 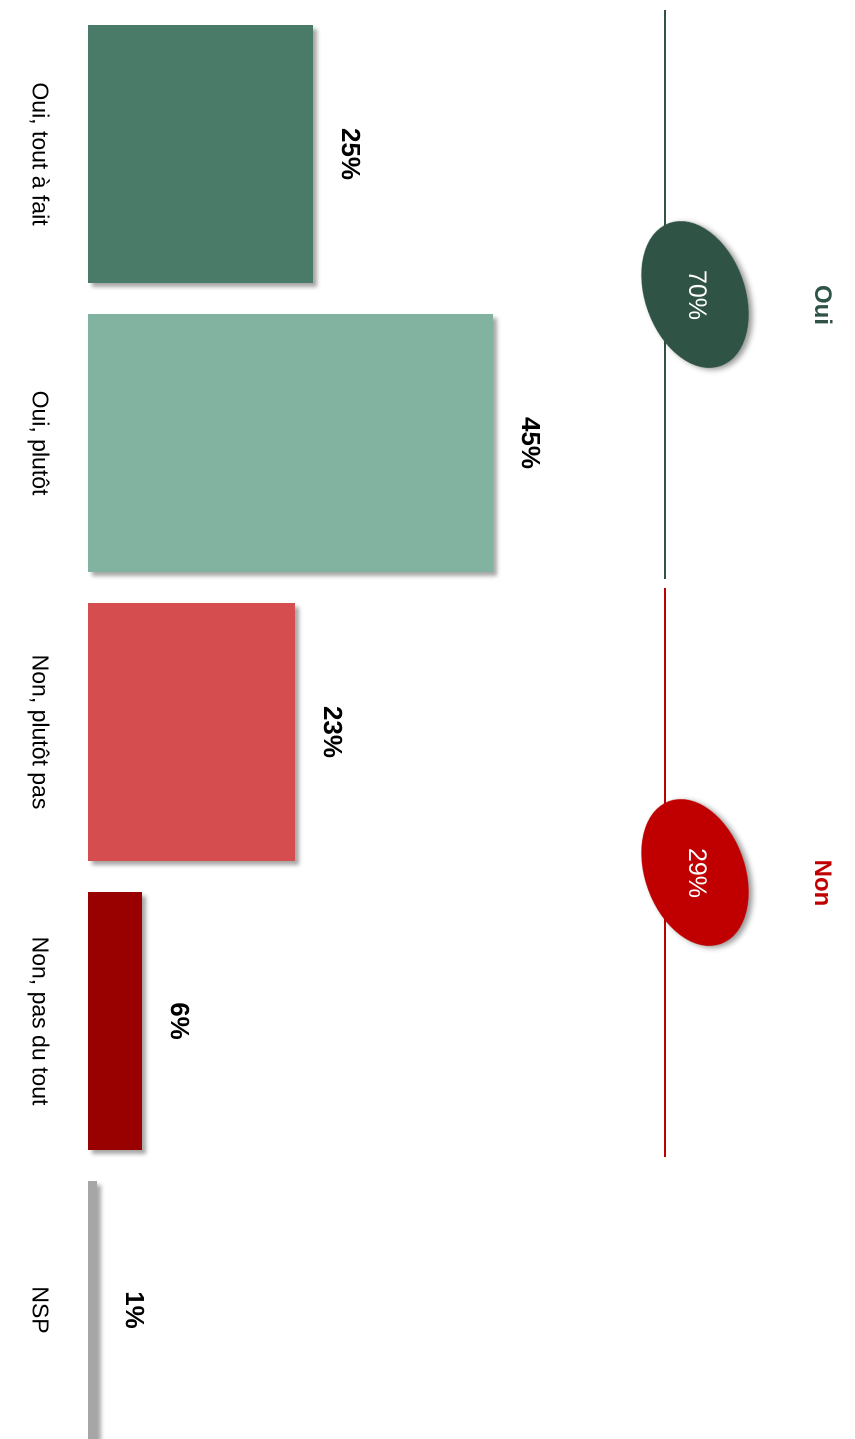 I want to click on category-label: Non, pas du tout, so click(x=40, y=1021).